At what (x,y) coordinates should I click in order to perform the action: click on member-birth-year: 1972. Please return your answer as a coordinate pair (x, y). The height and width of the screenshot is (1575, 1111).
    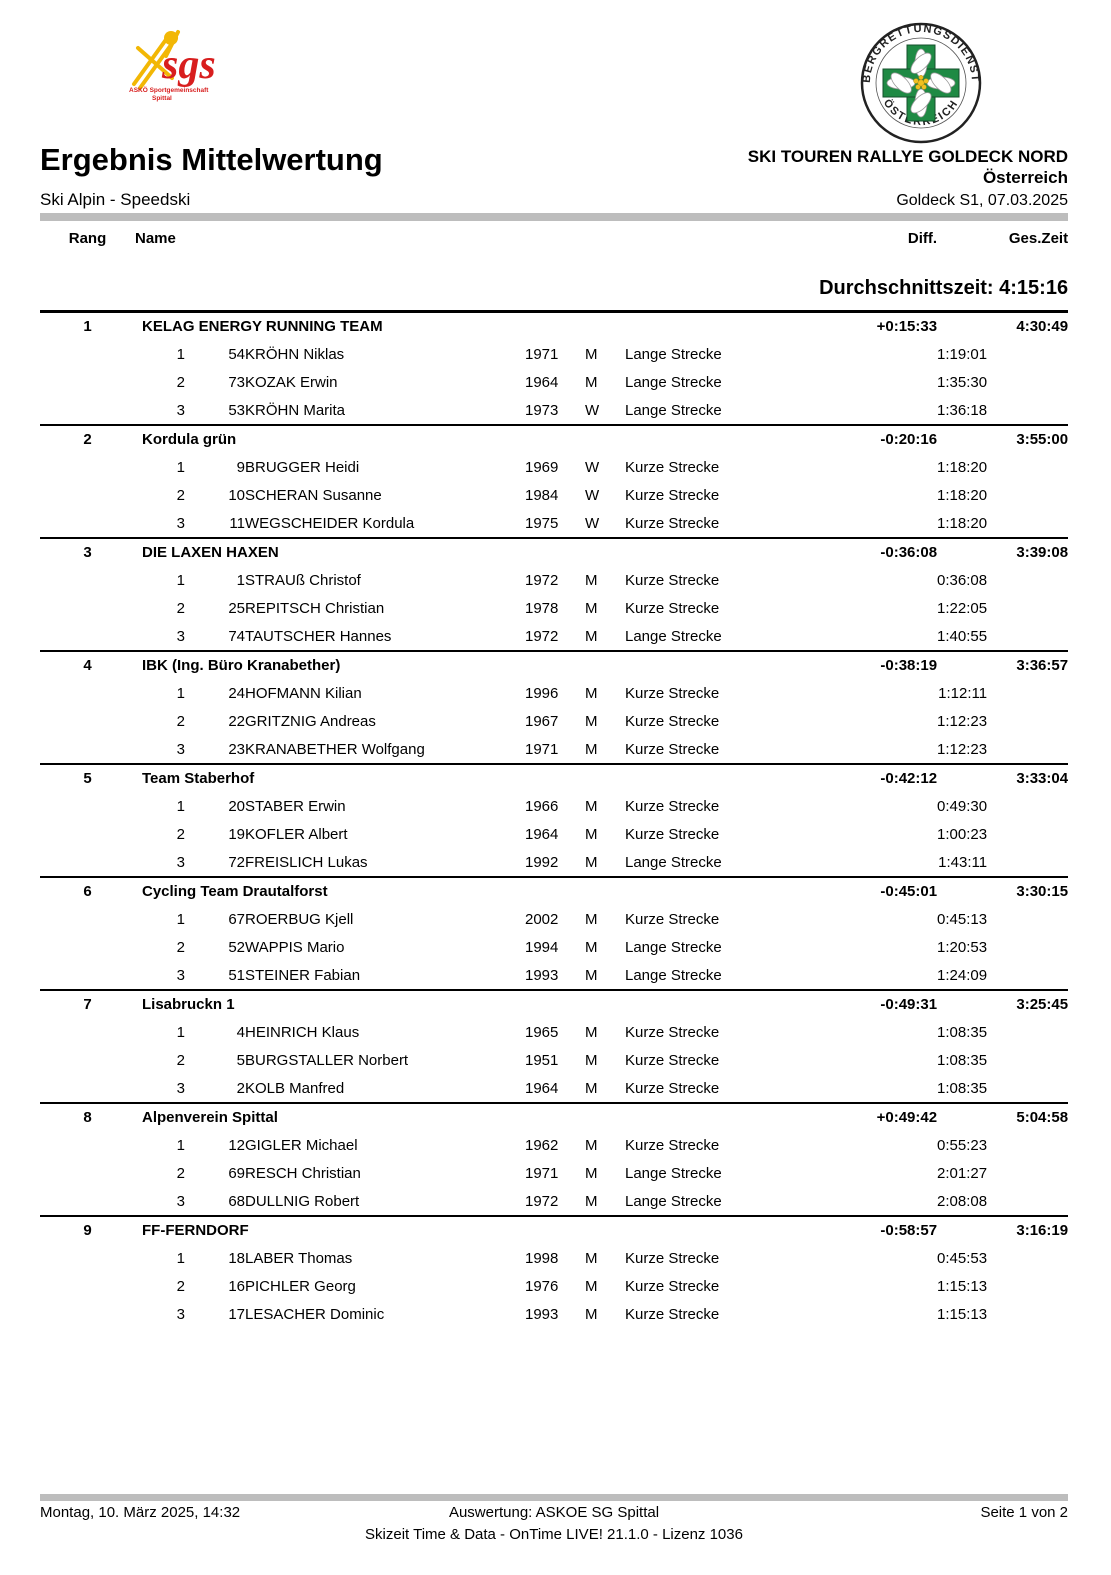
    Looking at the image, I should click on (542, 636).